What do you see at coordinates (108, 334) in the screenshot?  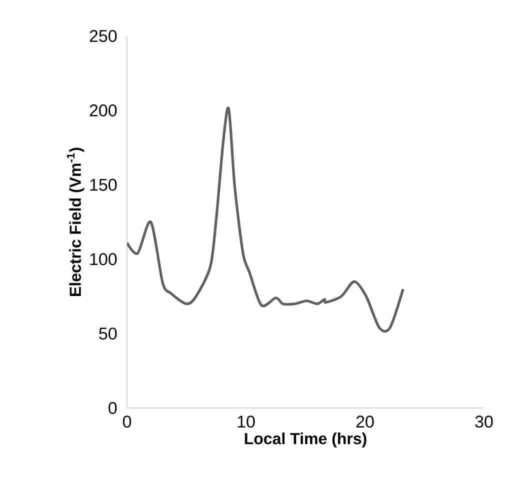 I see `y-tick-label: 50` at bounding box center [108, 334].